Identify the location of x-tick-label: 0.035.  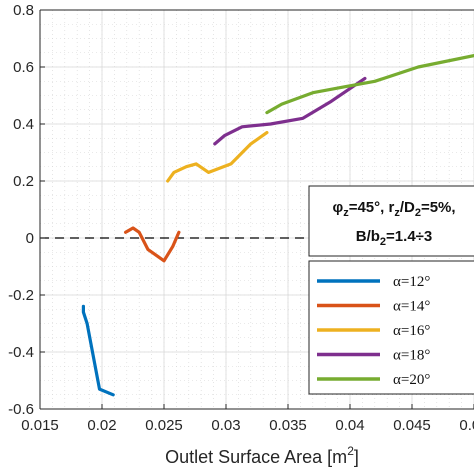
(288, 425).